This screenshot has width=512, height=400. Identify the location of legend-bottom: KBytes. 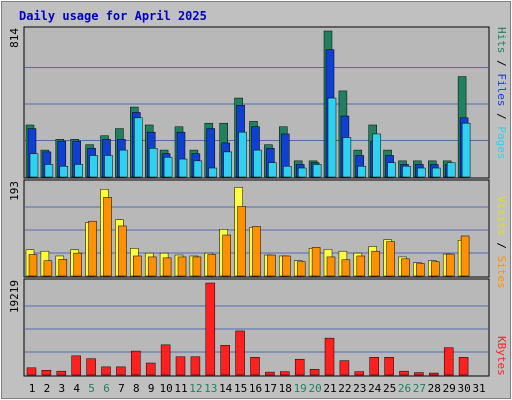
(501, 356).